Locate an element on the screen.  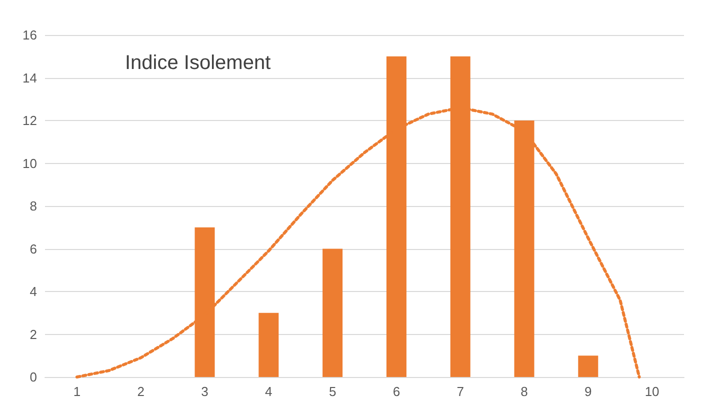
y-tick-label: 10 is located at coordinates (29, 163).